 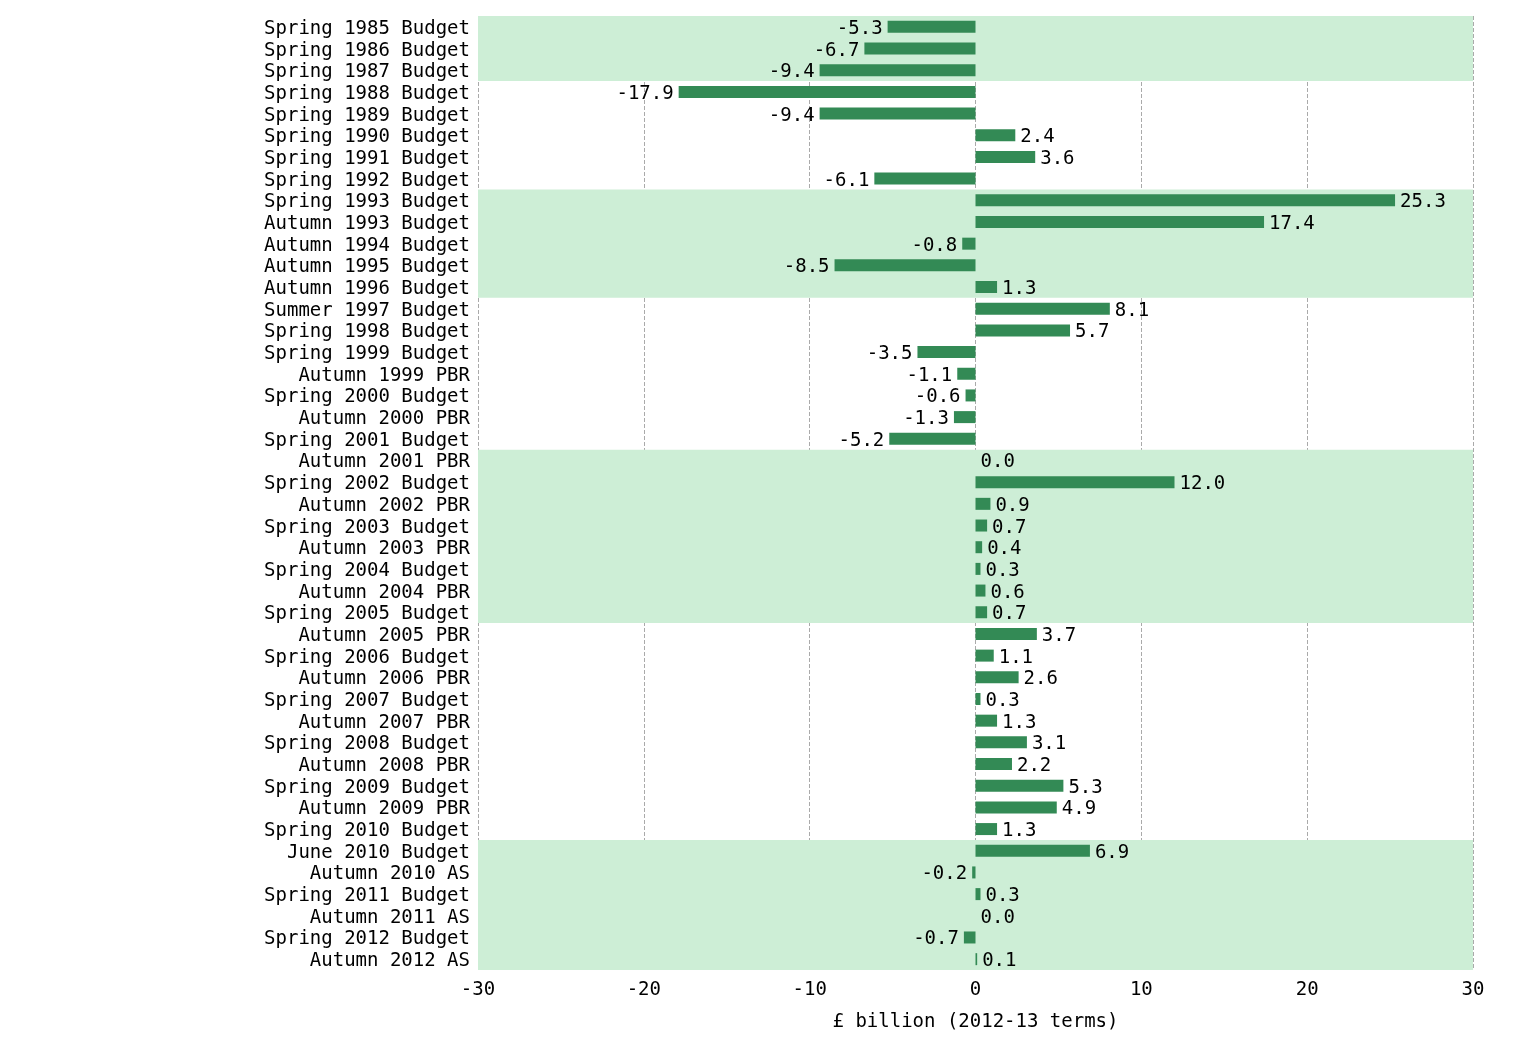 What do you see at coordinates (367, 655) in the screenshot?
I see `y-tick-label: Spring 2006 Budget` at bounding box center [367, 655].